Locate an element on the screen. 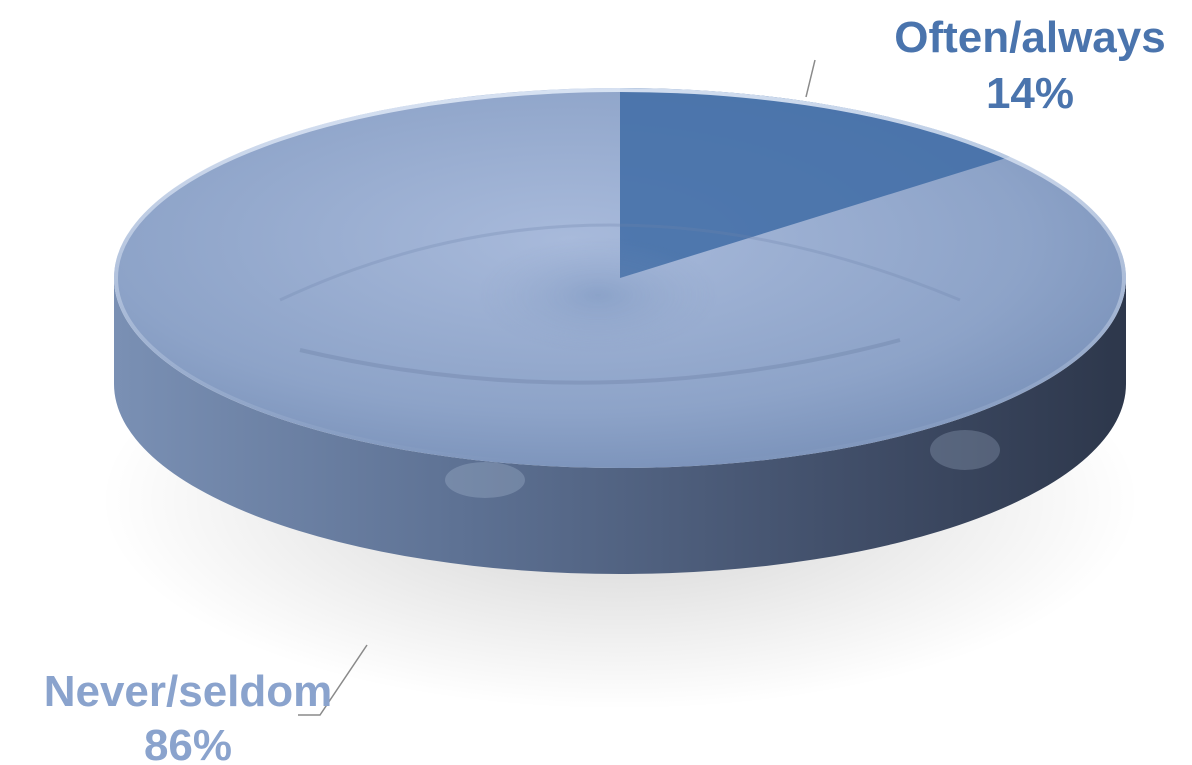 This screenshot has height=765, width=1192. eye-lid-line is located at coordinates (620, 262).